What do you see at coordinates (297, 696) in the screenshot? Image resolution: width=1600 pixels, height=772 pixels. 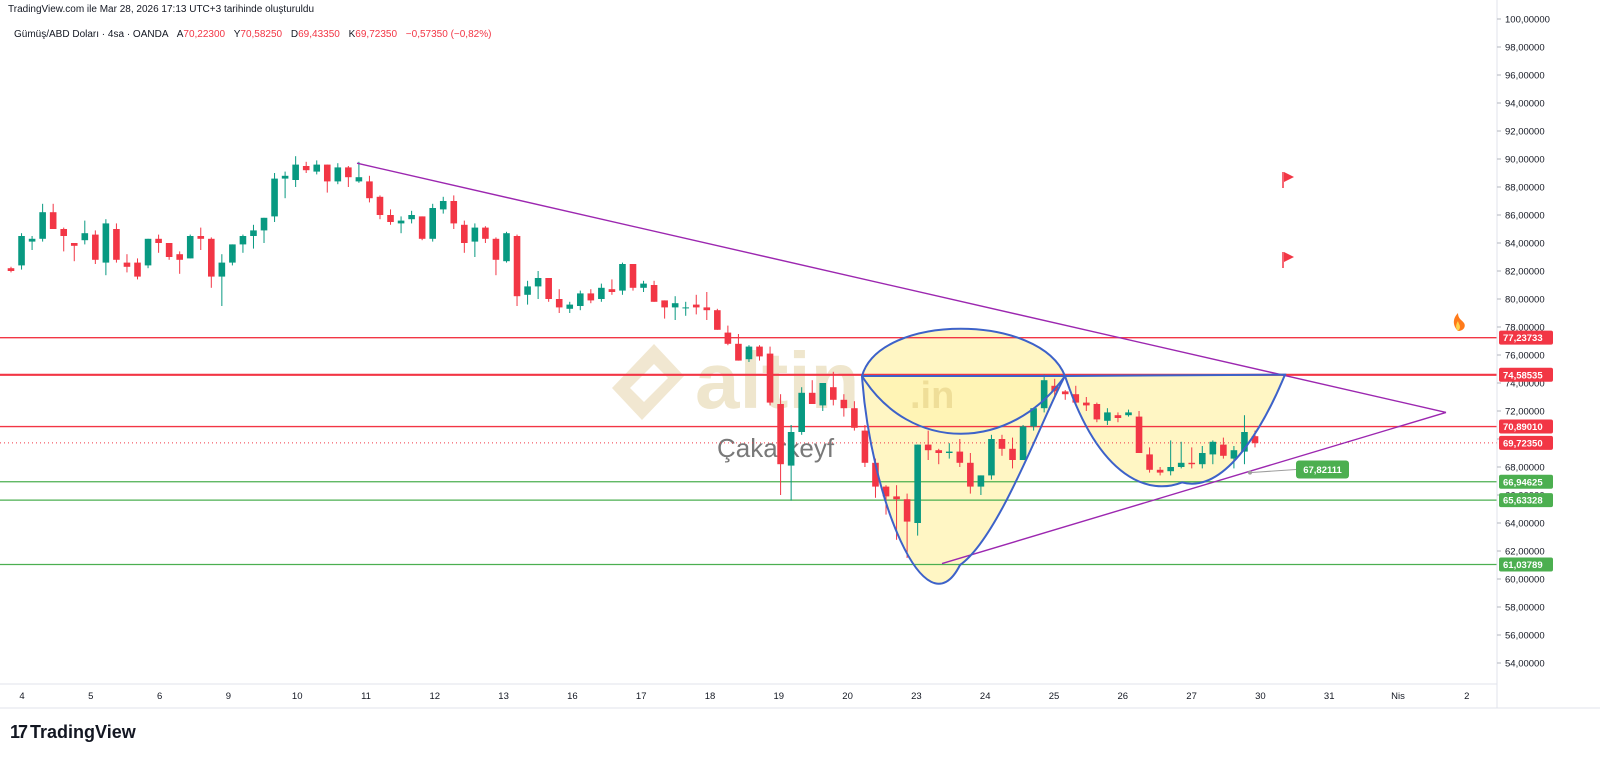 I see `time-tick-label: 10` at bounding box center [297, 696].